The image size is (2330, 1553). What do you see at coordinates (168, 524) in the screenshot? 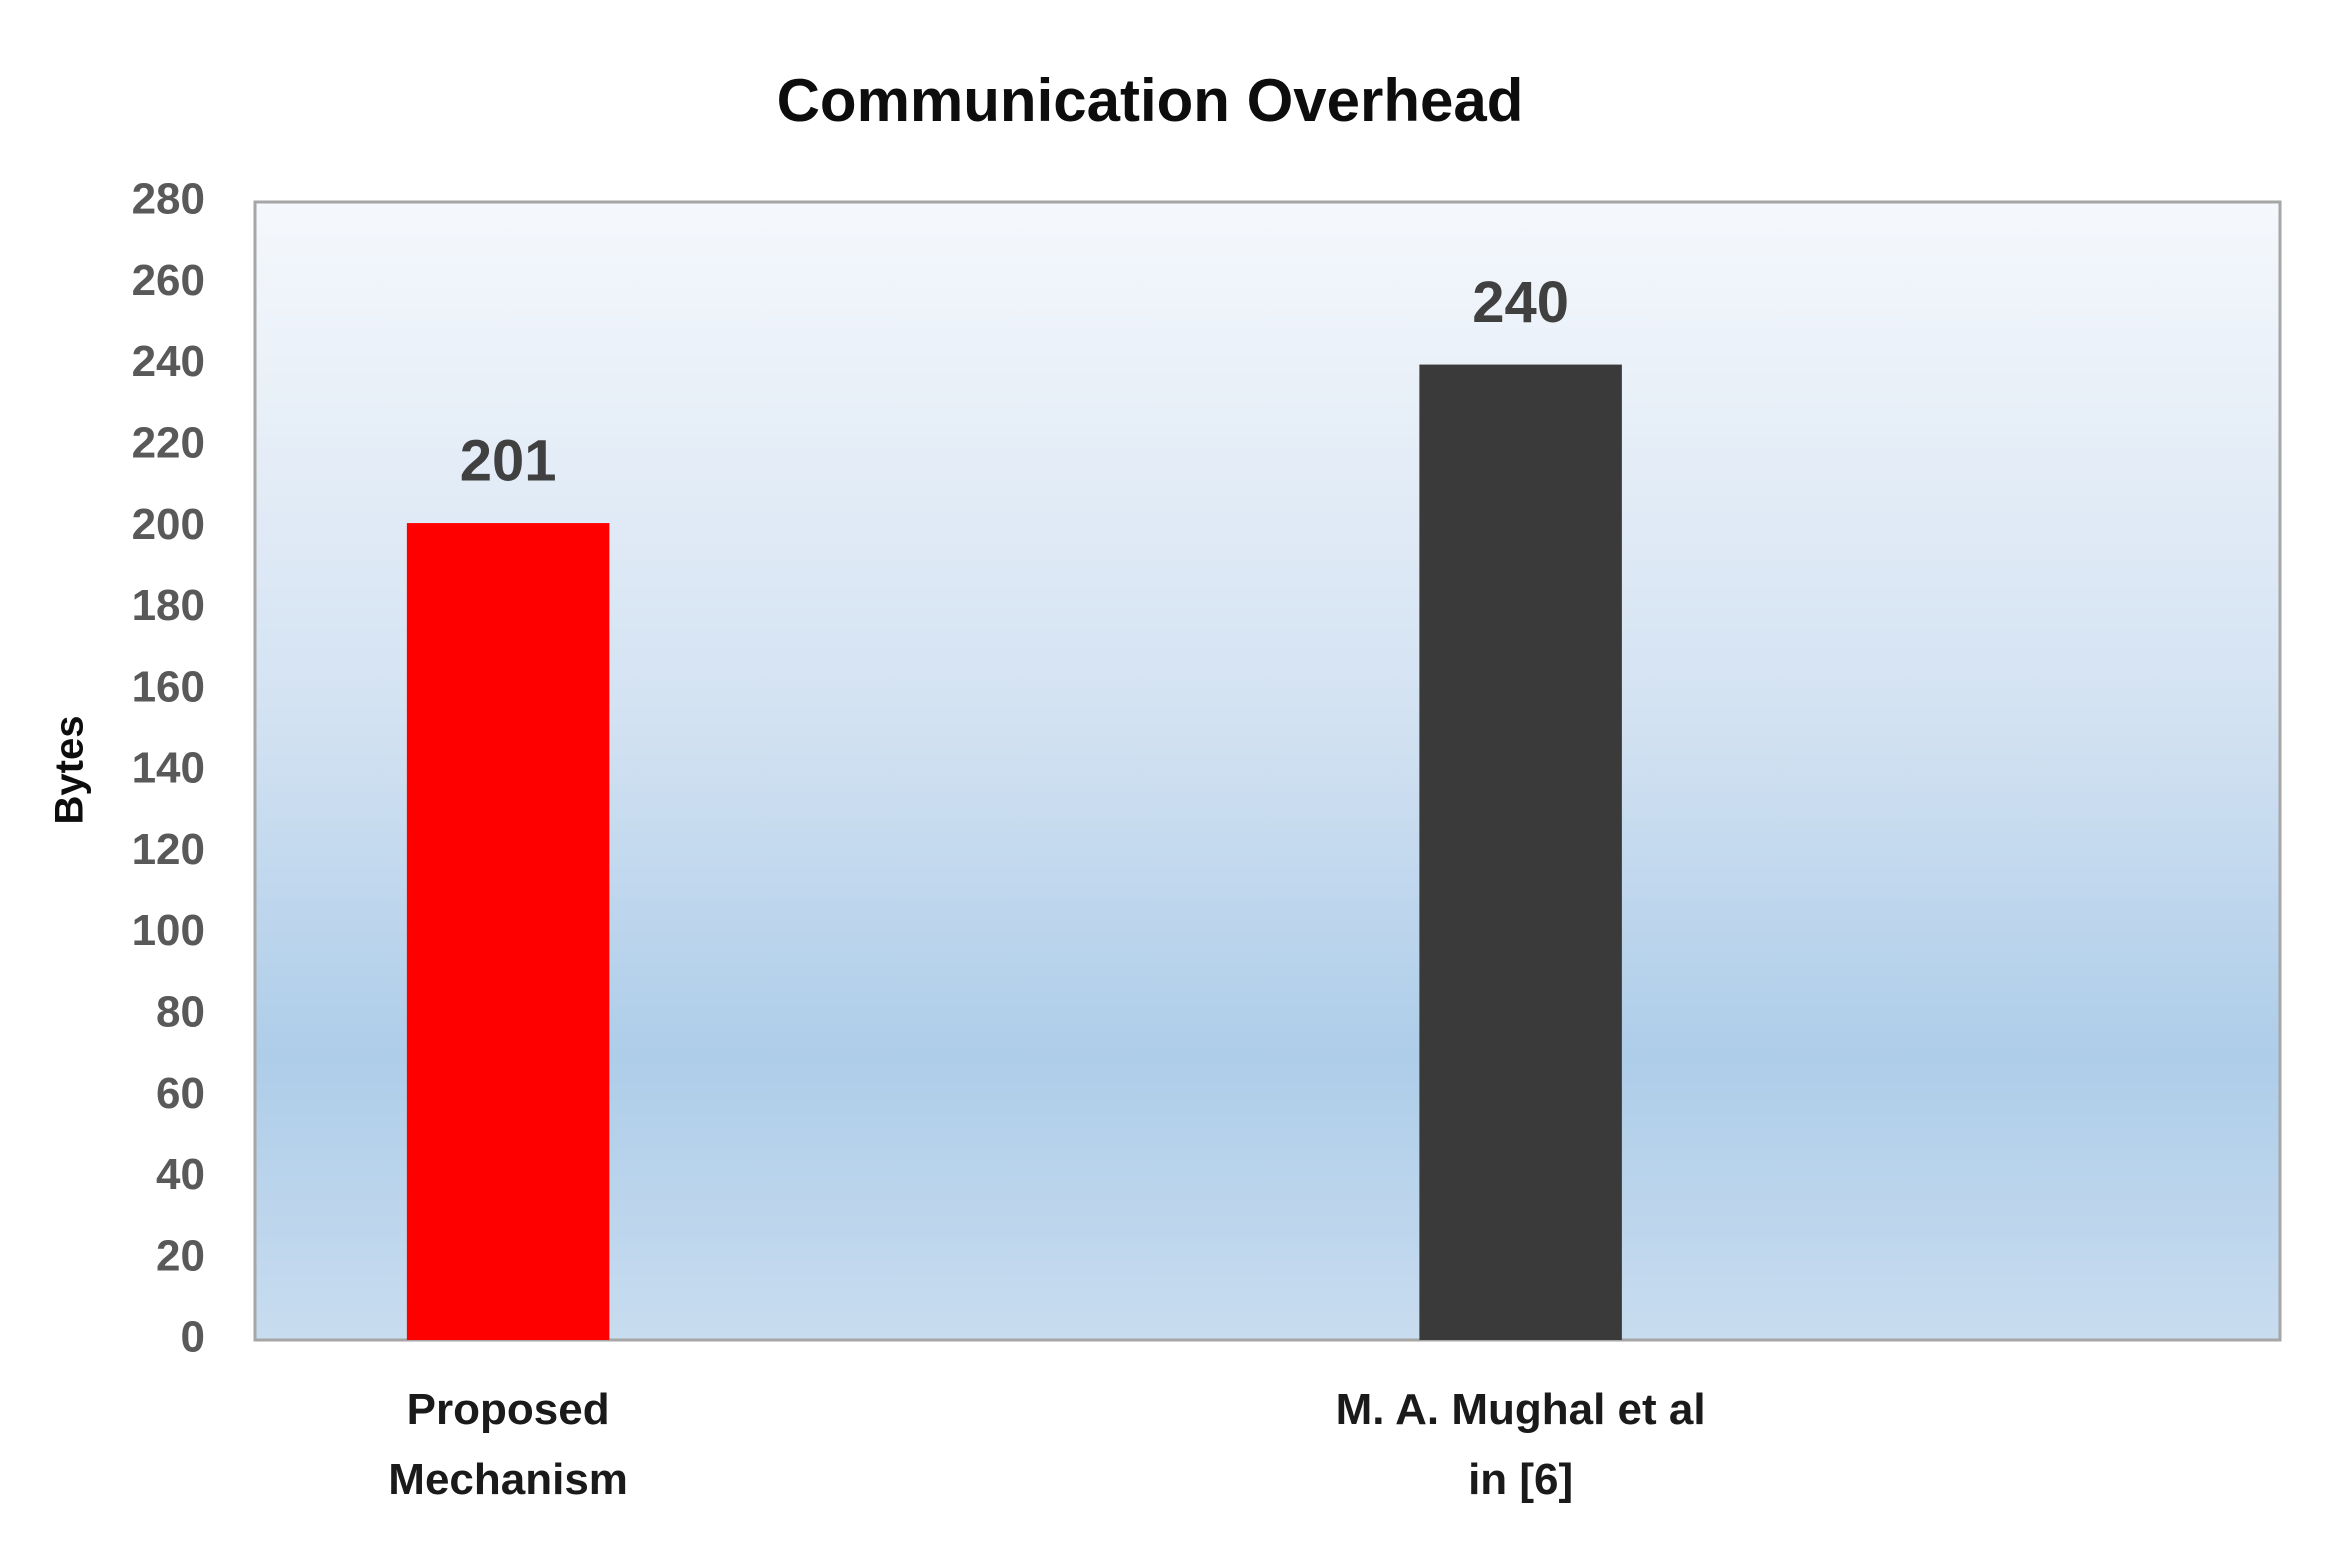
I see `y-tick-label: 200` at bounding box center [168, 524].